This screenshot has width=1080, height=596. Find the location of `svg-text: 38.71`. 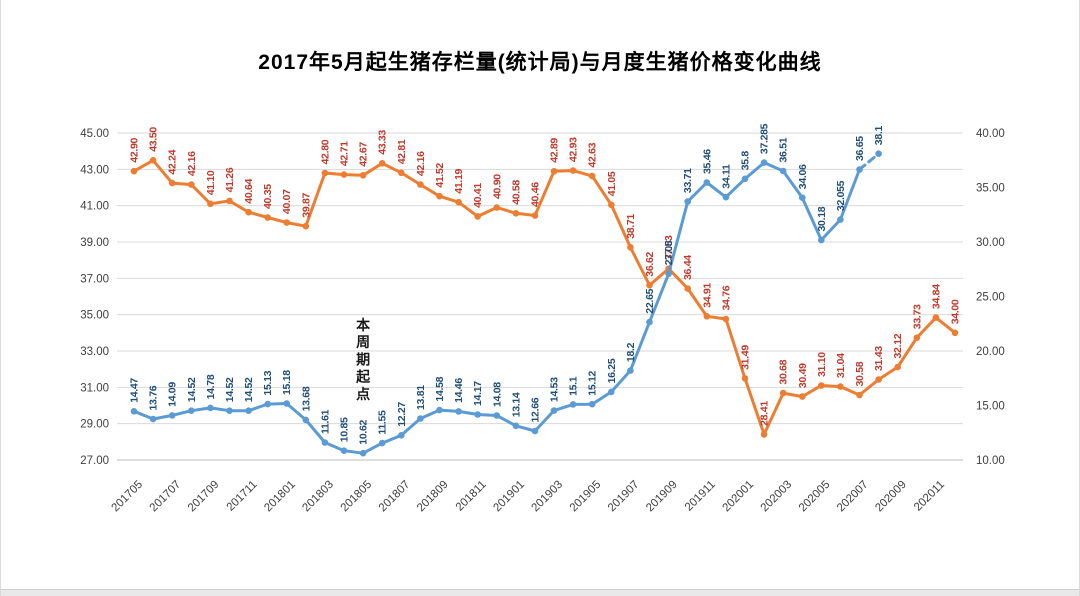

svg-text: 38.71 is located at coordinates (631, 226).